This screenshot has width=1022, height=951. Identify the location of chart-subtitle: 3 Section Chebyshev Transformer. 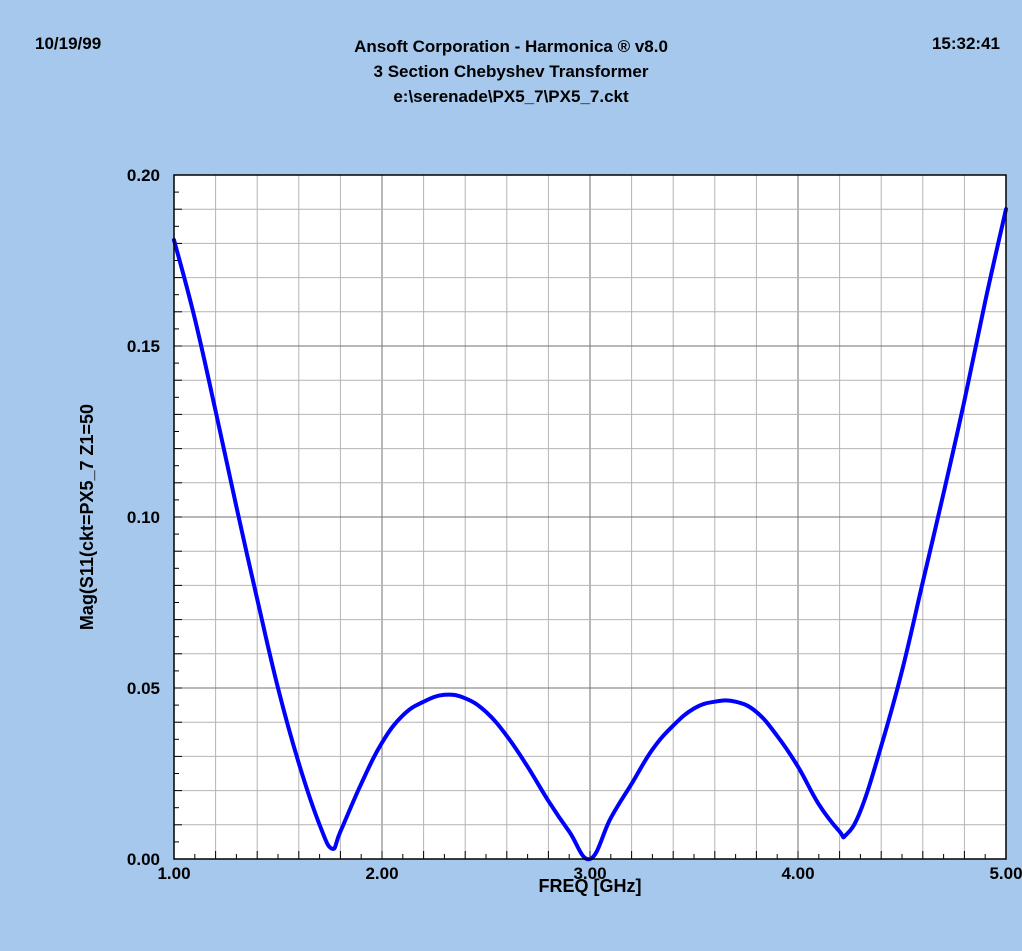
(511, 71).